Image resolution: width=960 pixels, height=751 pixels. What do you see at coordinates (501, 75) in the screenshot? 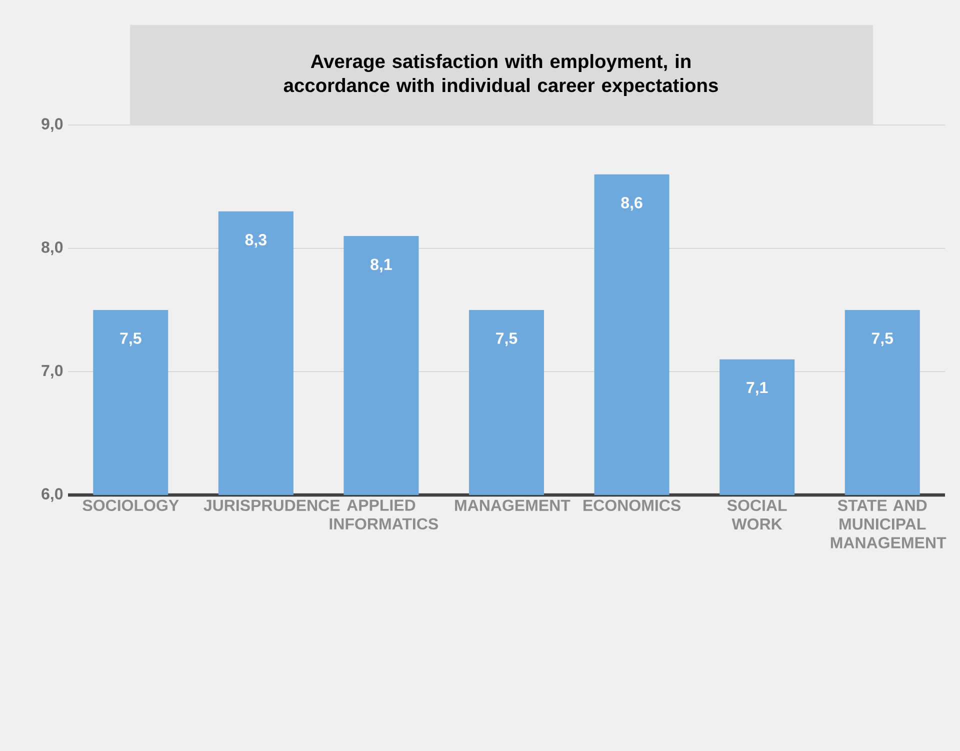
I see `chart-title: Average satisfaction with employment, in accordance with individual career expectations` at bounding box center [501, 75].